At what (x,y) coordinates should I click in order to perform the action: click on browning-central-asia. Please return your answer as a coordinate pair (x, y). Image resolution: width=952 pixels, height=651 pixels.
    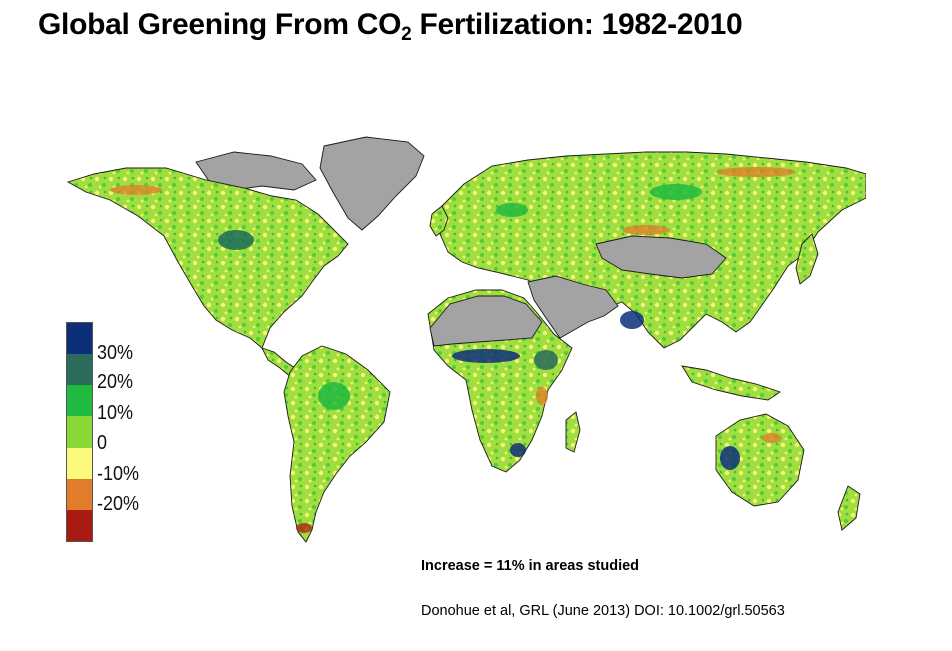
    Looking at the image, I should click on (646, 230).